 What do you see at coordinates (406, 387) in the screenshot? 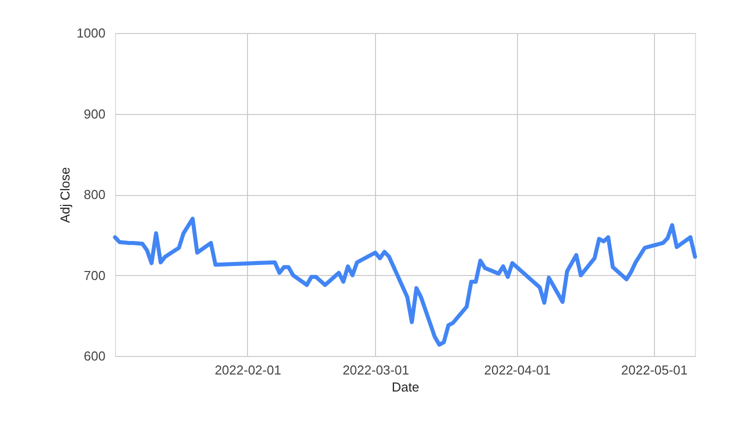
I see `x-axis-title: Date` at bounding box center [406, 387].